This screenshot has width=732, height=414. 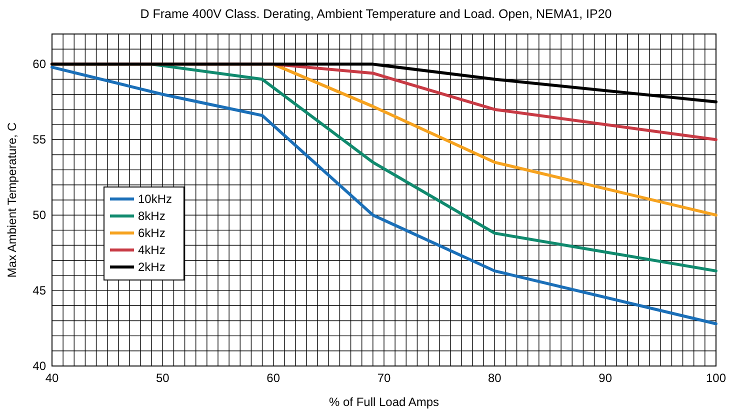 I want to click on x-tick-label: 90, so click(x=605, y=378).